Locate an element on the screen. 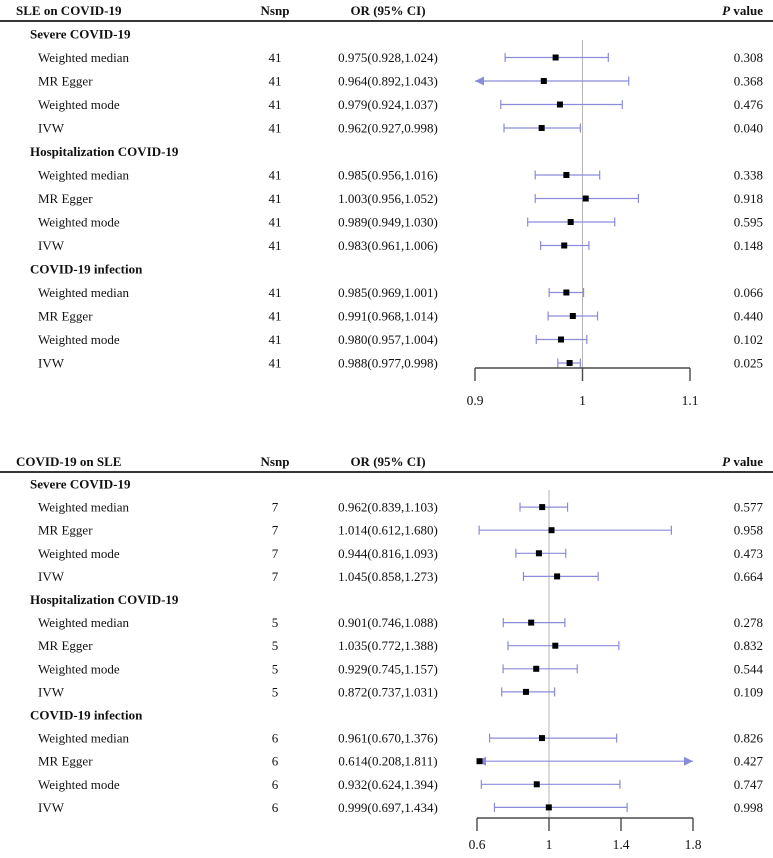  p-value: 0.826 is located at coordinates (749, 738).